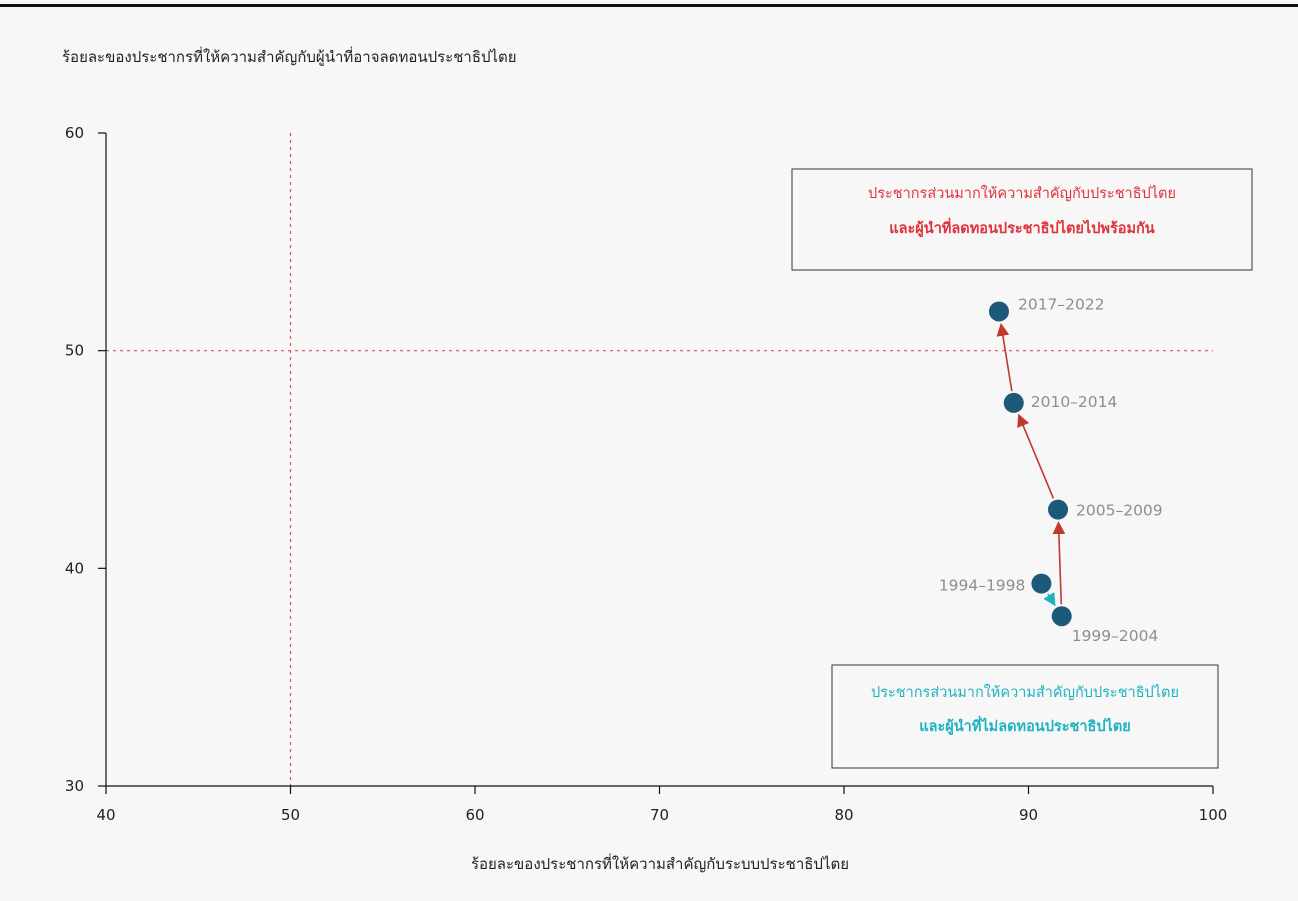  Describe the element at coordinates (1024, 725) in the screenshot. I see `annotation-lower-line2: และผู้นำที่ไม่ลดทอนประชาธิปไตย` at that location.